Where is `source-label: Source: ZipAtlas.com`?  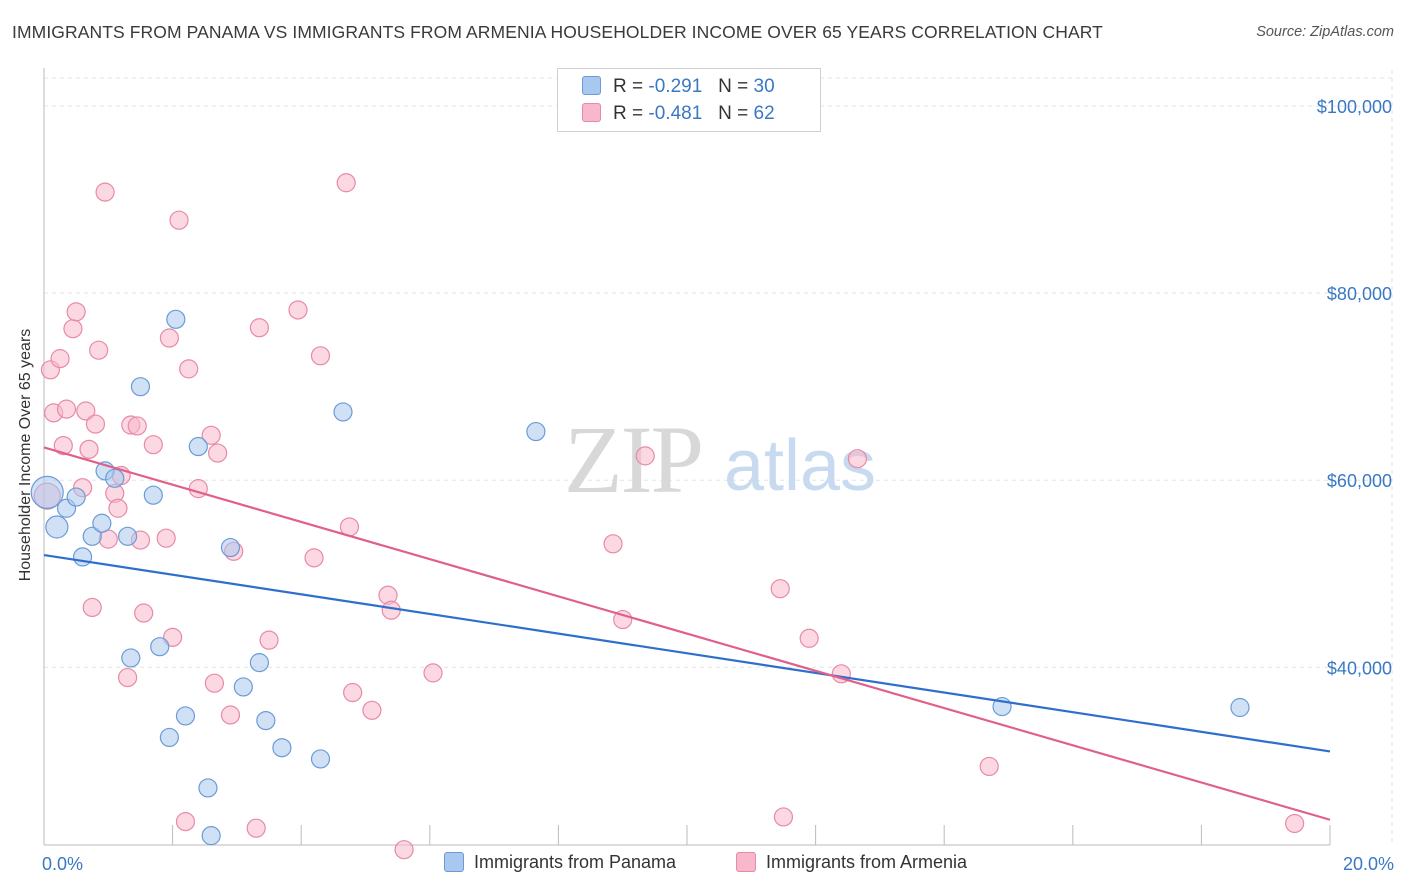 source-label: Source: ZipAtlas.com is located at coordinates (1325, 32).